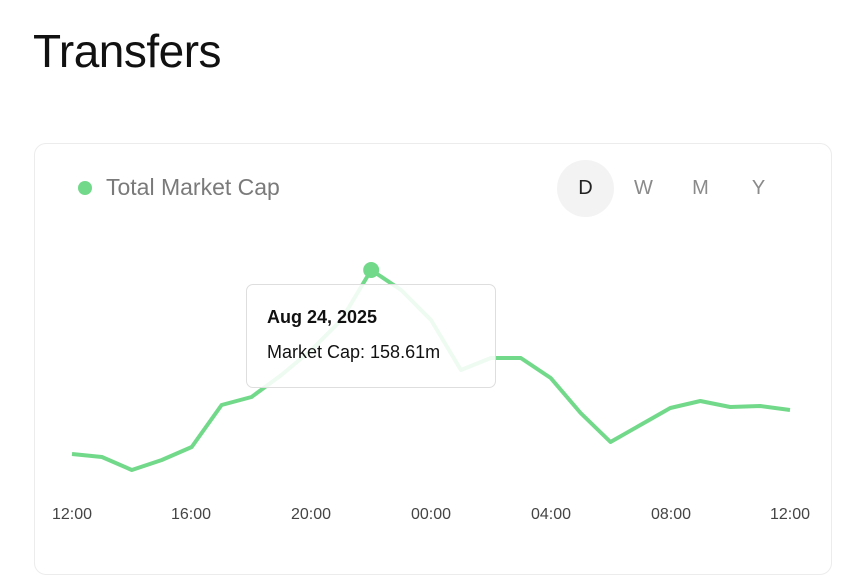 The image size is (844, 575). What do you see at coordinates (551, 514) in the screenshot?
I see `x-tick-label: 04:00` at bounding box center [551, 514].